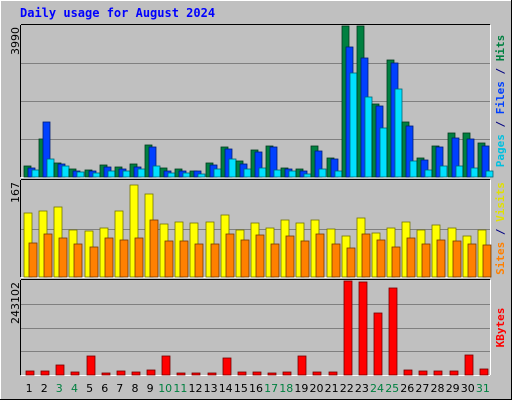  What do you see at coordinates (74, 388) in the screenshot?
I see `day-label-4: 4` at bounding box center [74, 388].